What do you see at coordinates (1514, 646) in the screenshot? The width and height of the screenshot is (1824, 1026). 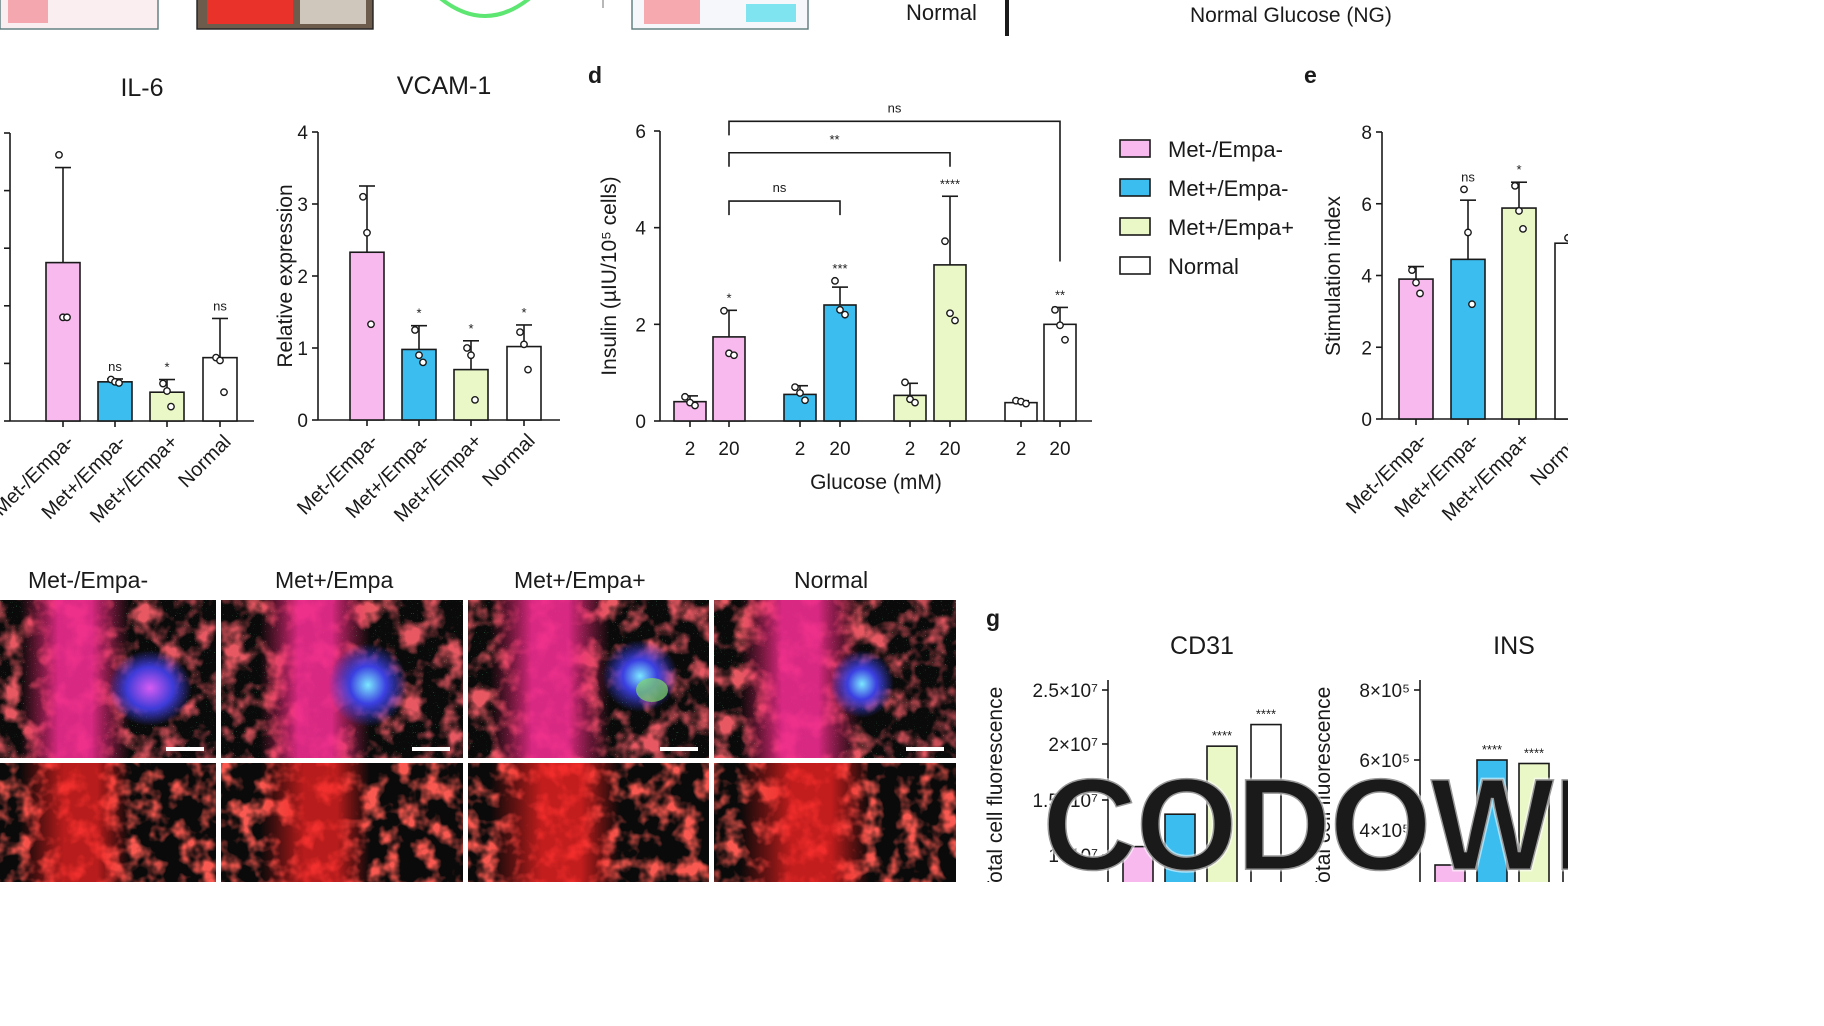 I see `chart-title: INS` at bounding box center [1514, 646].